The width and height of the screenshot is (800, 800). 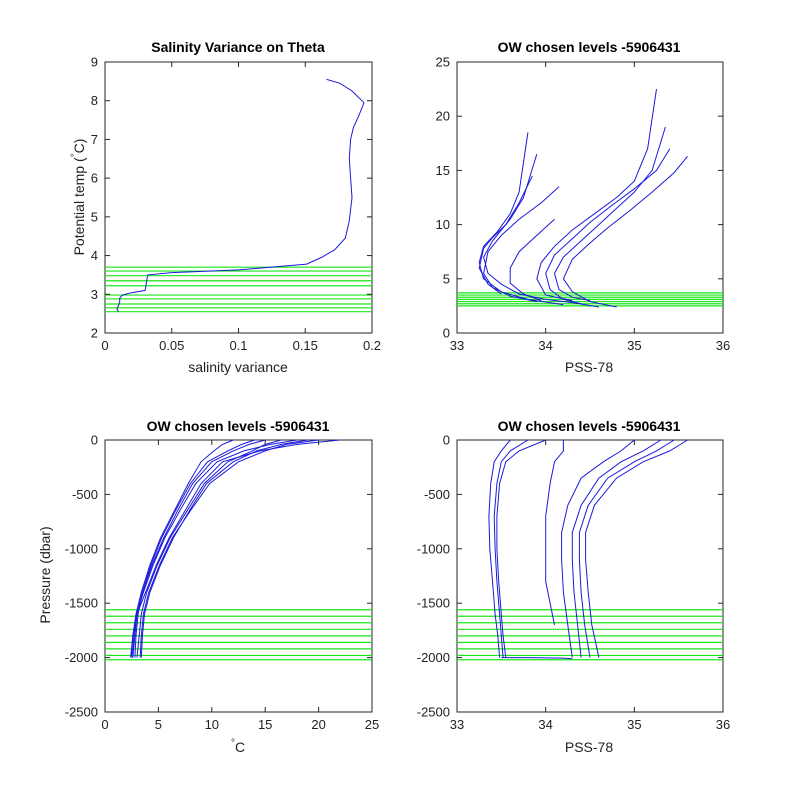 I want to click on svg-text: °C, so click(x=238, y=746).